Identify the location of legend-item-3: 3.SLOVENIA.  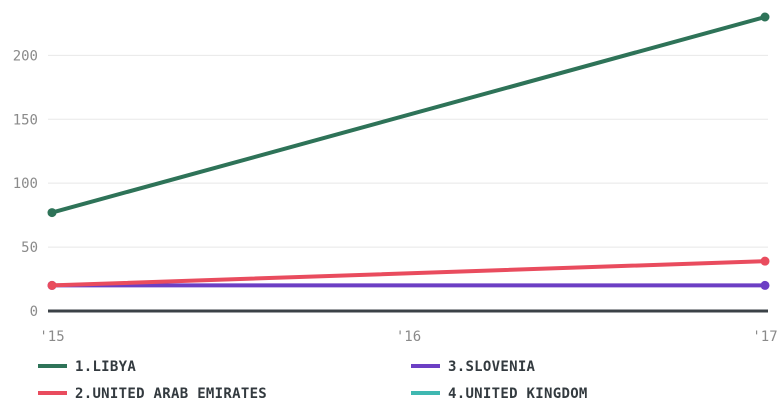
(473, 367).